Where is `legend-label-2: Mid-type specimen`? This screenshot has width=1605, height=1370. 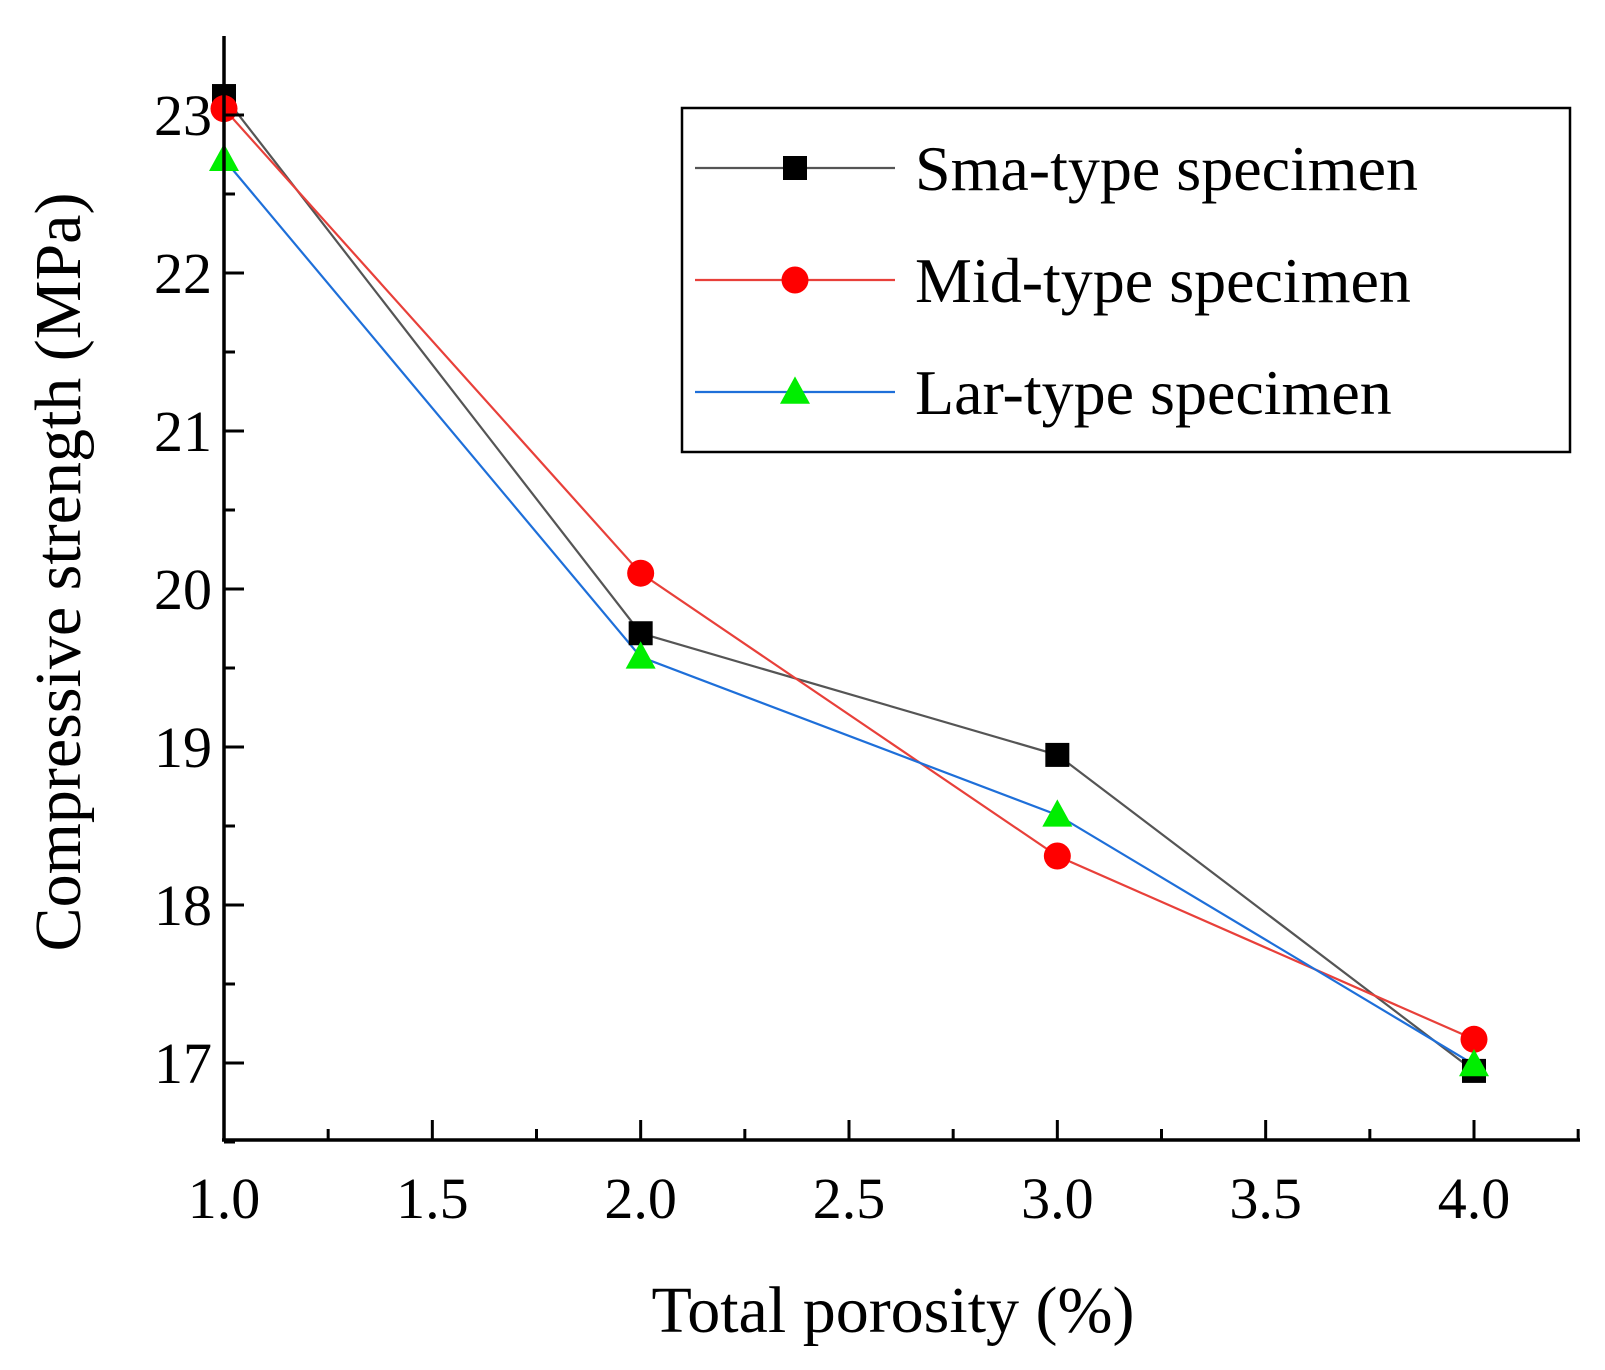
legend-label-2: Mid-type specimen is located at coordinates (1163, 280).